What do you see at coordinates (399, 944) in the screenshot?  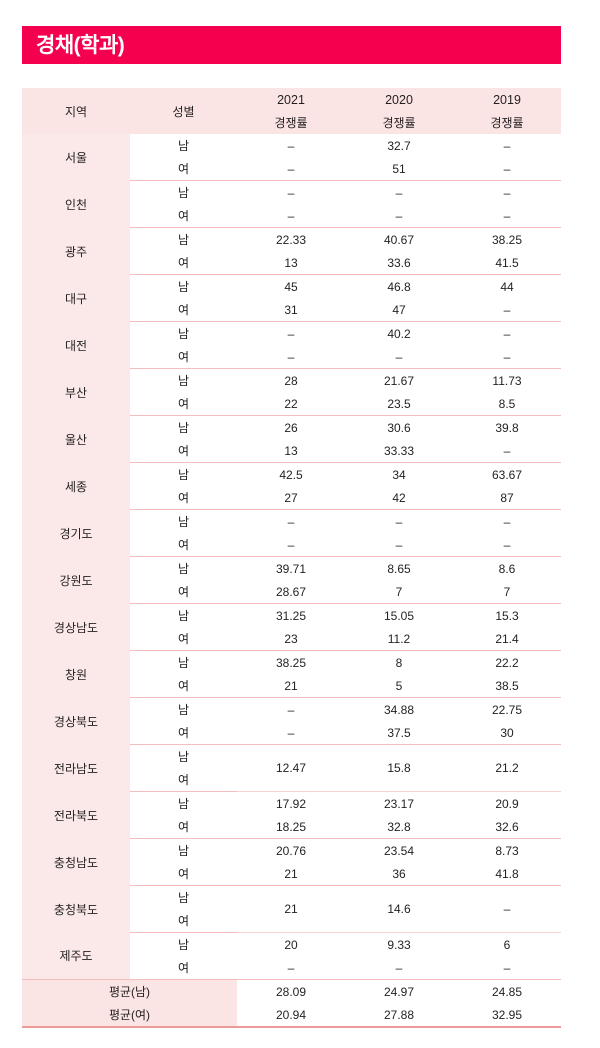 I see `value-cell-male-2020: 9.33` at bounding box center [399, 944].